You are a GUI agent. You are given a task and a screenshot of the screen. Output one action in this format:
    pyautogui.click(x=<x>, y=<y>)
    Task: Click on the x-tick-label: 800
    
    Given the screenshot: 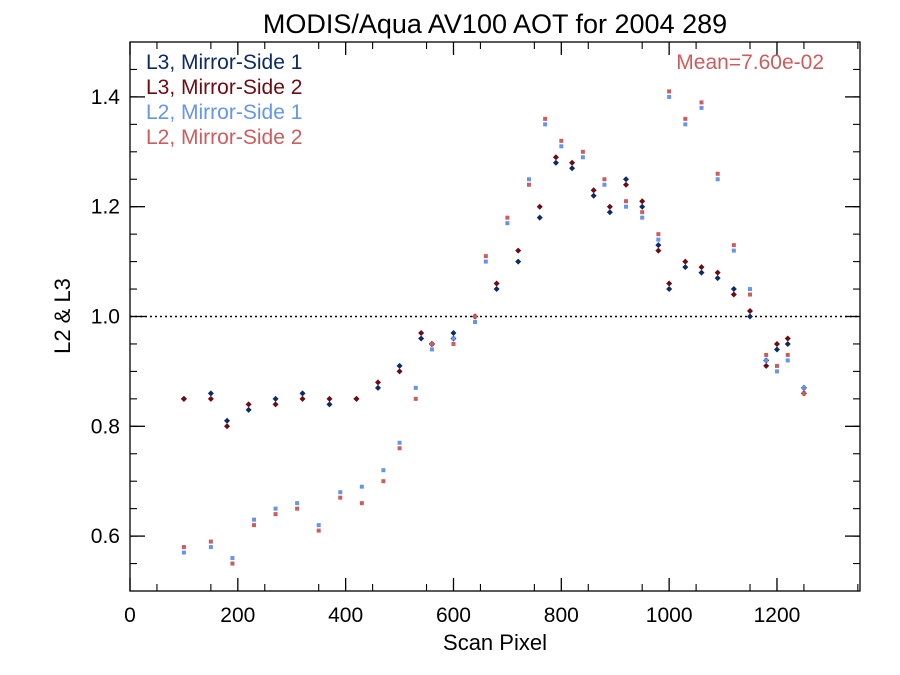 What is the action you would take?
    pyautogui.click(x=561, y=615)
    